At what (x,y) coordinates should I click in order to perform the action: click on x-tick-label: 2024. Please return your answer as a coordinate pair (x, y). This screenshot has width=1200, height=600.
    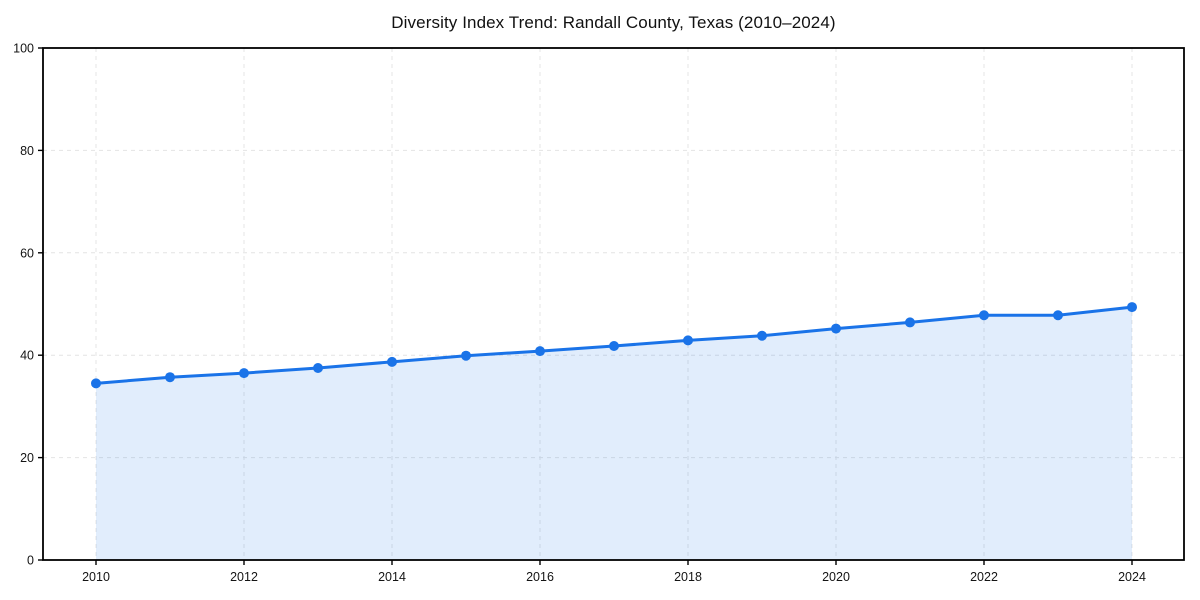
    Looking at the image, I should click on (1132, 577).